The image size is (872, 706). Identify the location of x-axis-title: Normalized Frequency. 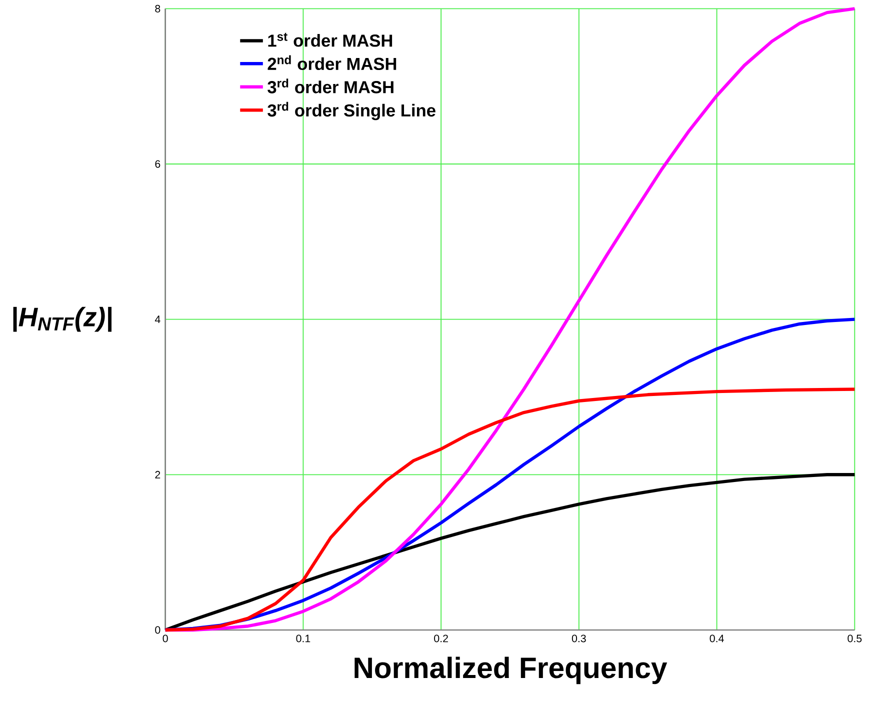
(511, 670).